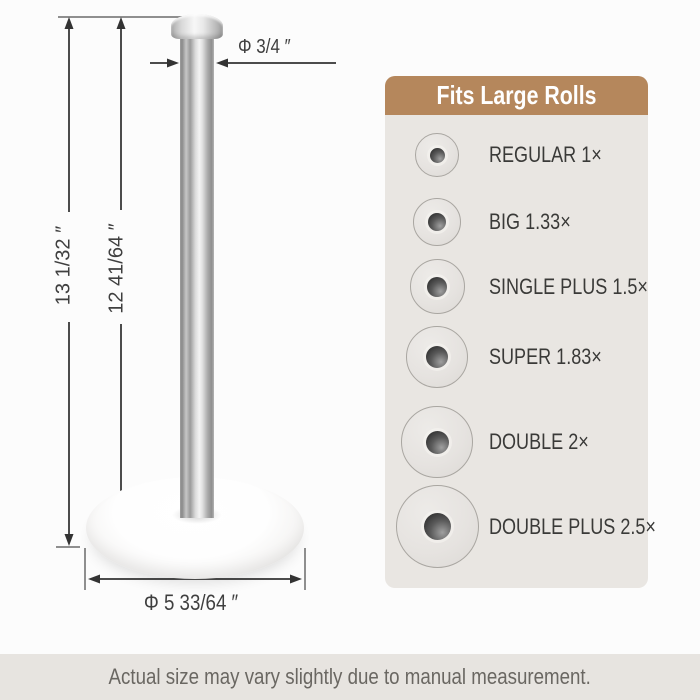  What do you see at coordinates (545, 356) in the screenshot?
I see `roll-size-label: SUPER 1.83×` at bounding box center [545, 356].